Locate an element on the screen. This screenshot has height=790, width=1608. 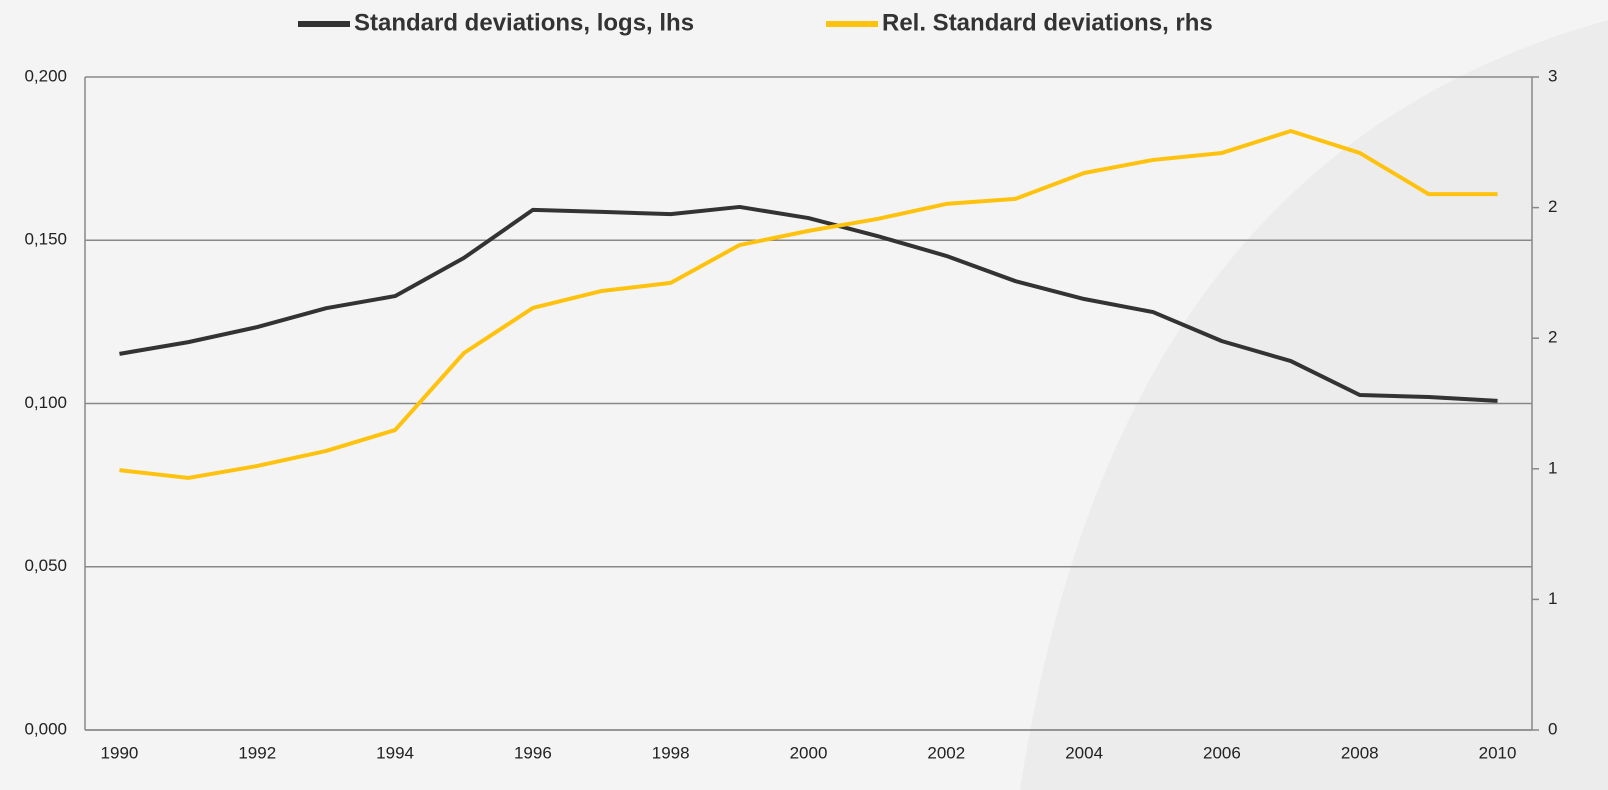
y-tick-label: 0,100 is located at coordinates (45, 402).